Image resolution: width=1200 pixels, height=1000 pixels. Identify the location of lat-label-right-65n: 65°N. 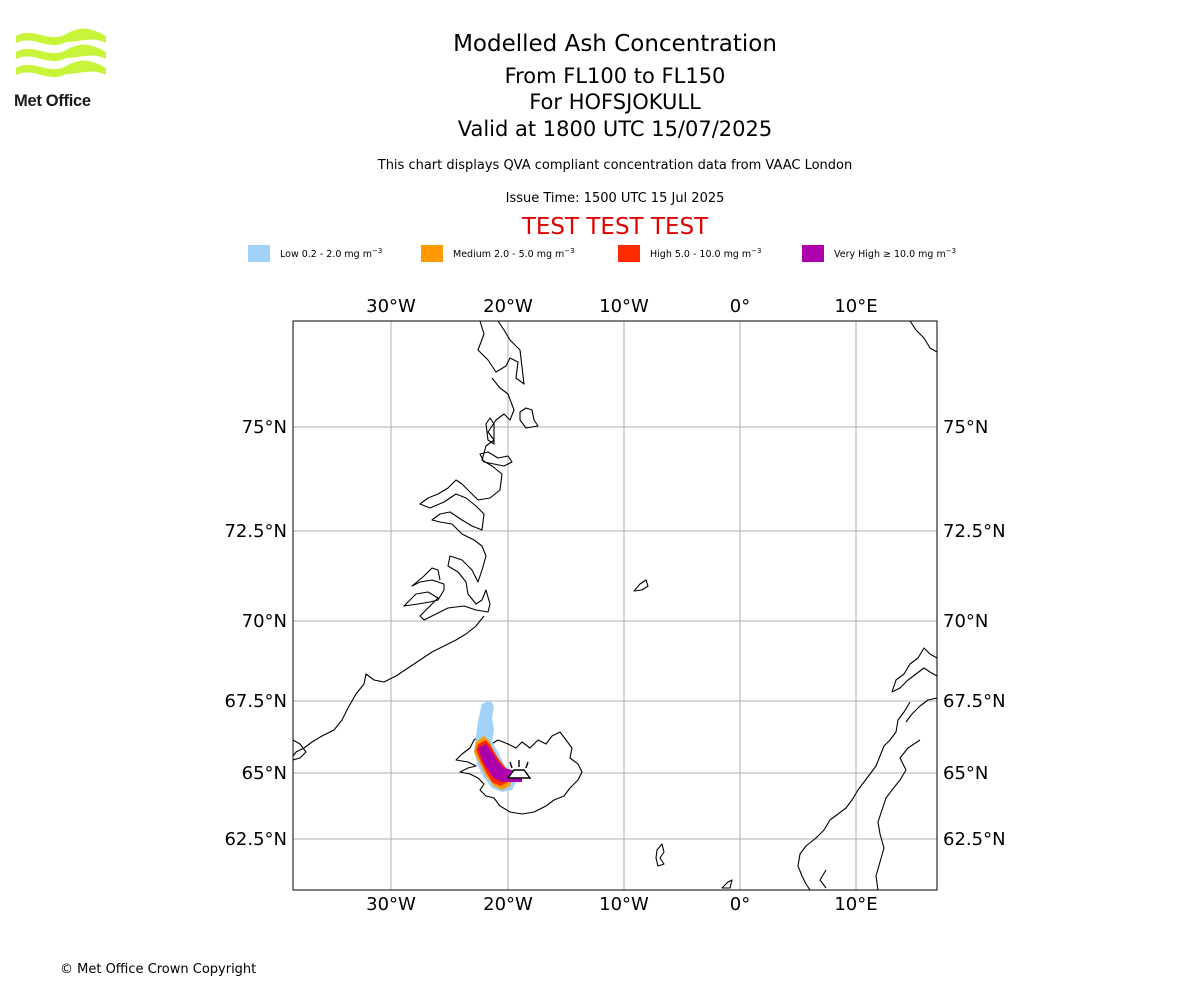
(965, 773).